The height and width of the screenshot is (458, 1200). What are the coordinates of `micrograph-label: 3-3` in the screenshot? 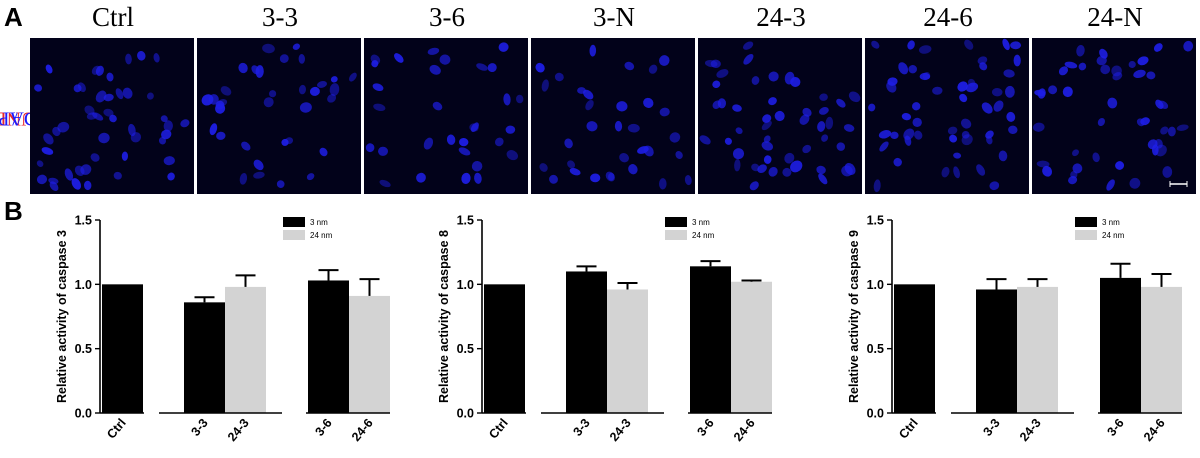 It's located at (280, 17).